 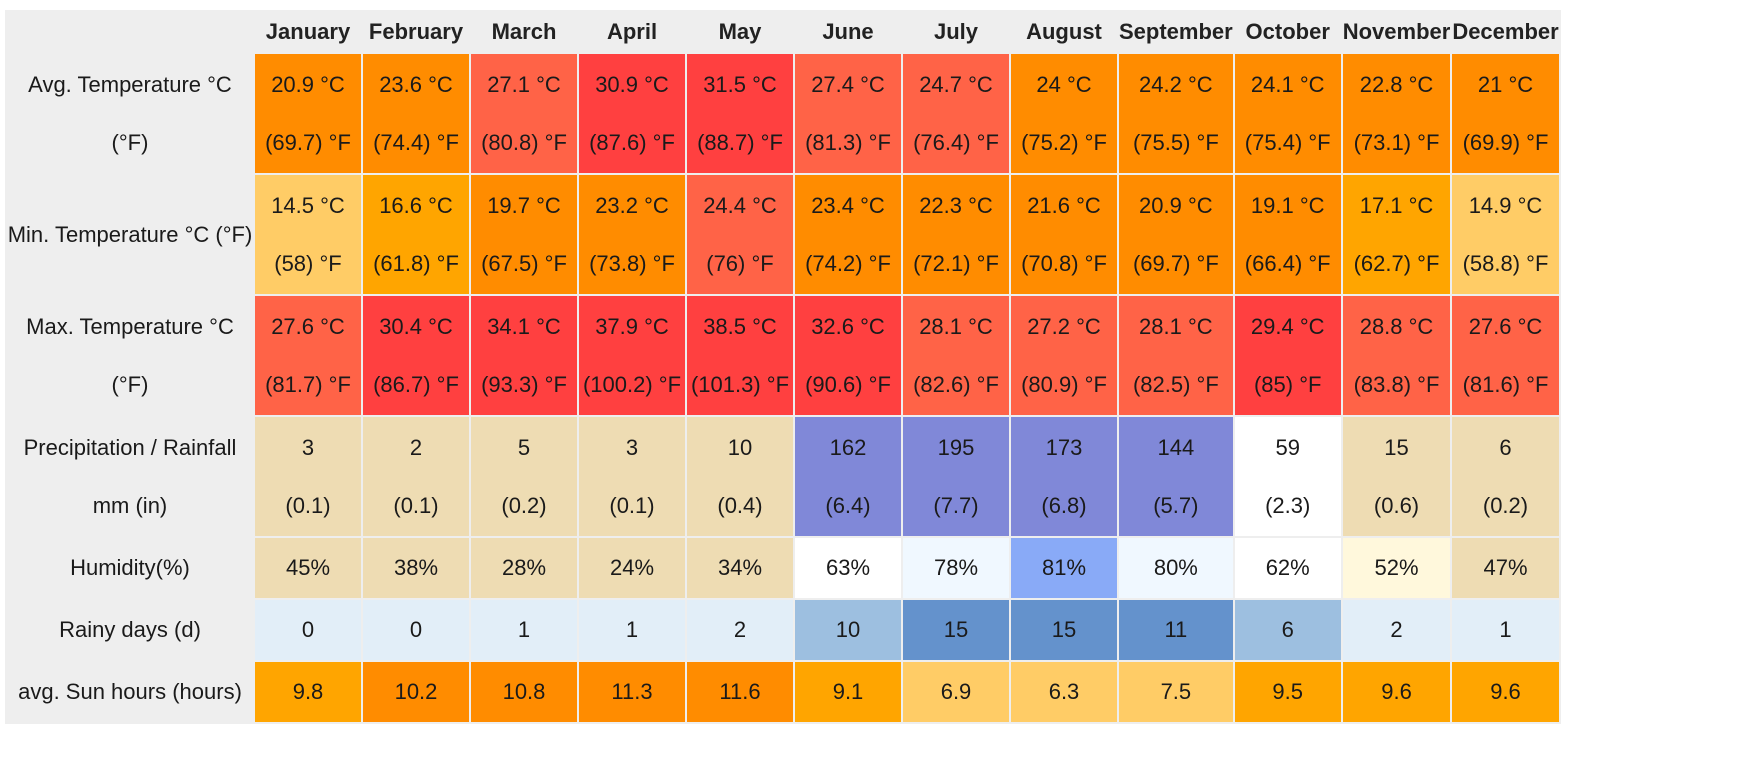 What do you see at coordinates (1287, 326) in the screenshot?
I see `cell-value-primary: 29.4 °C` at bounding box center [1287, 326].